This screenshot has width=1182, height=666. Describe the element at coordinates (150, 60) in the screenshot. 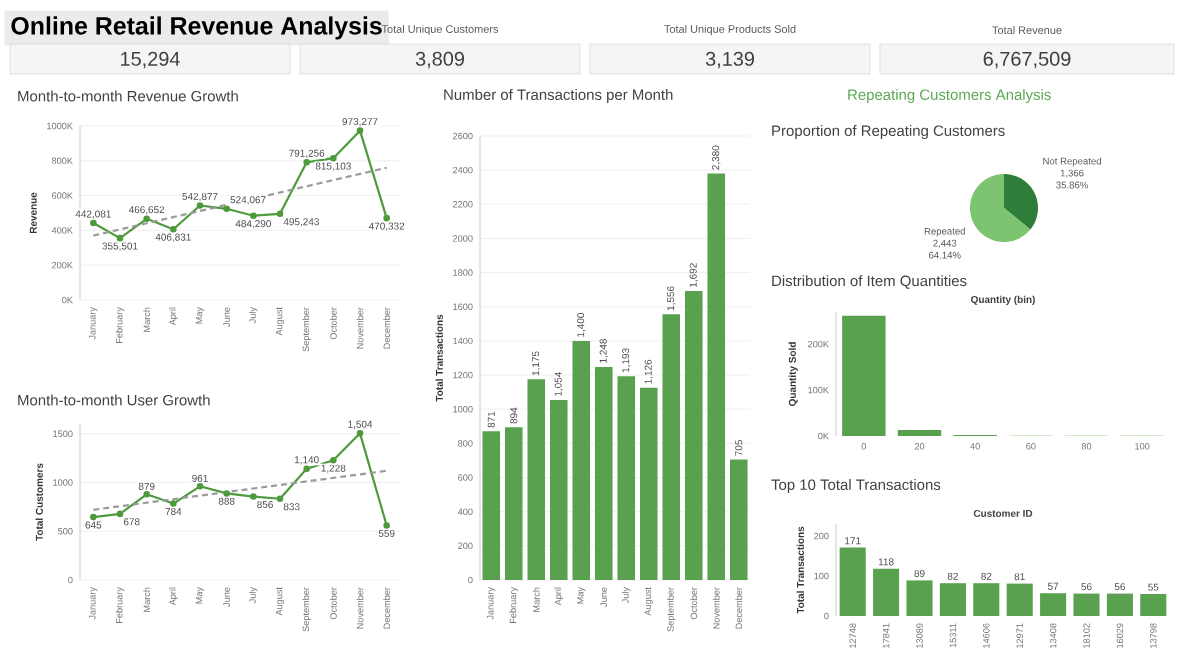

I see `text: 15,294` at that location.